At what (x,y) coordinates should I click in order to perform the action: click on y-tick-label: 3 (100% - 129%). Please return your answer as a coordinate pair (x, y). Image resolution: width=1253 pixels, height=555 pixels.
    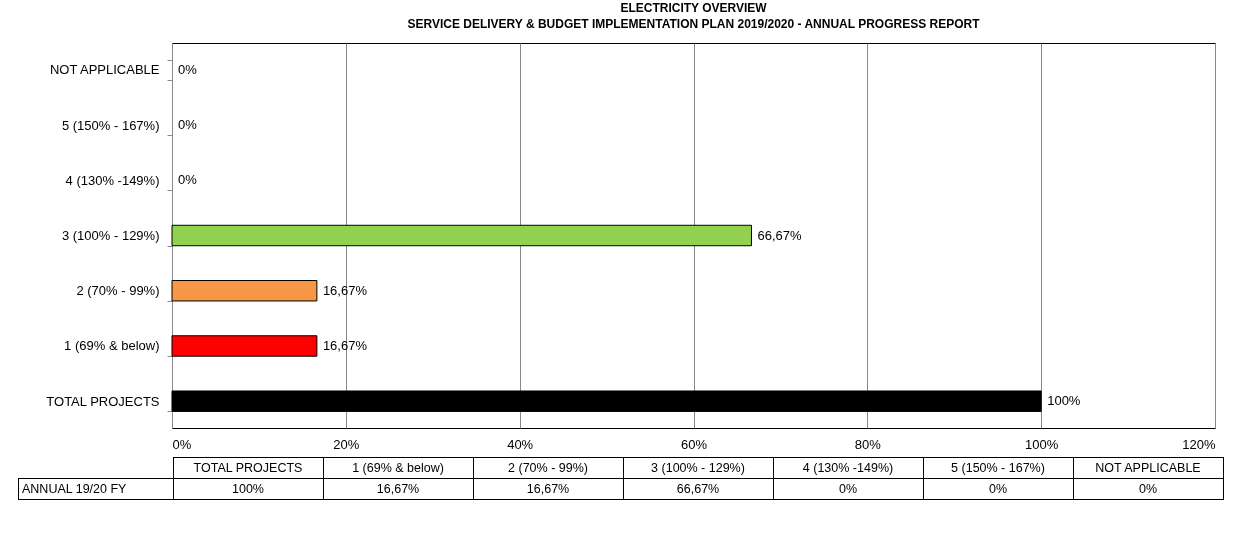
    Looking at the image, I should click on (110, 235).